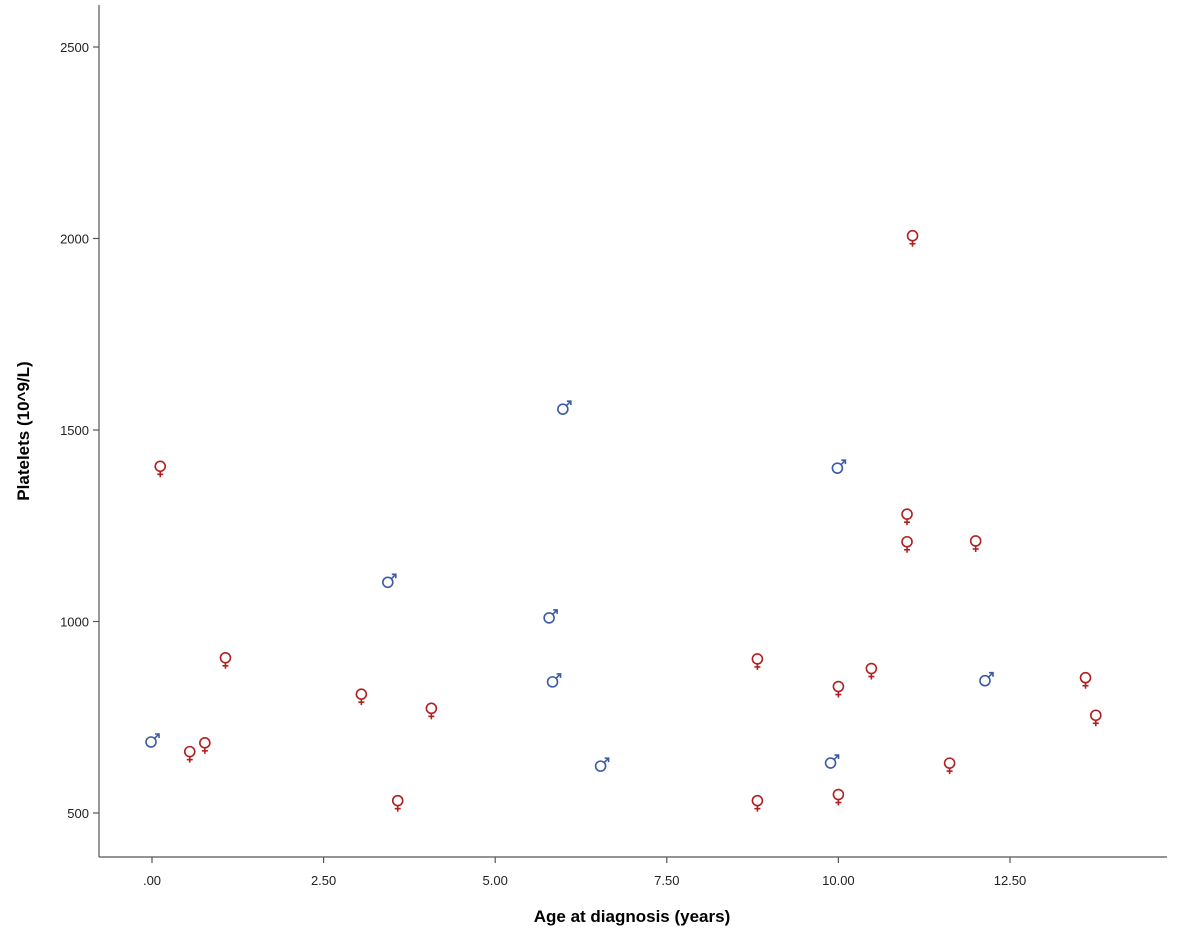 This screenshot has height=932, width=1181. Describe the element at coordinates (23, 430) in the screenshot. I see `y-axis-title: Platelets (10^9/L)` at that location.